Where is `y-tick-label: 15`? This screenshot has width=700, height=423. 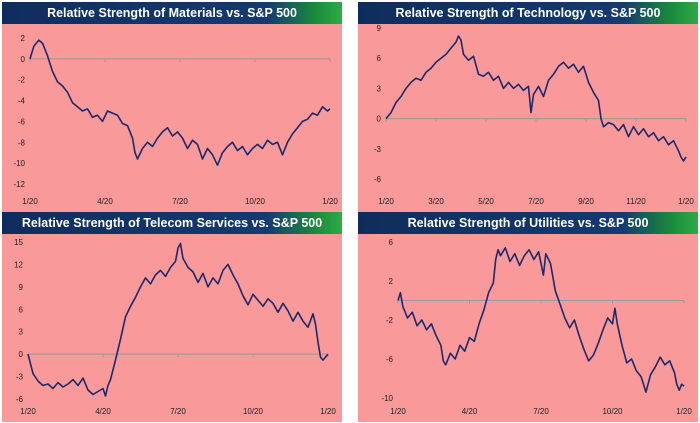 y-tick-label: 15 is located at coordinates (18, 242).